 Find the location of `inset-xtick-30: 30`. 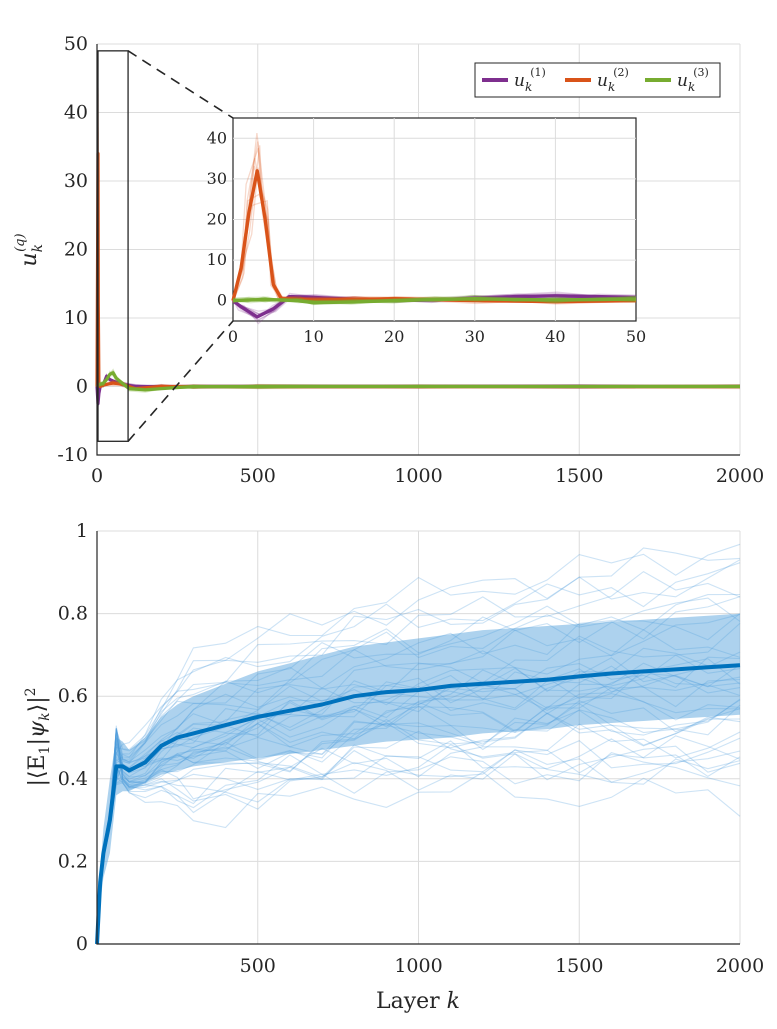

inset-xtick-30: 30 is located at coordinates (475, 336).